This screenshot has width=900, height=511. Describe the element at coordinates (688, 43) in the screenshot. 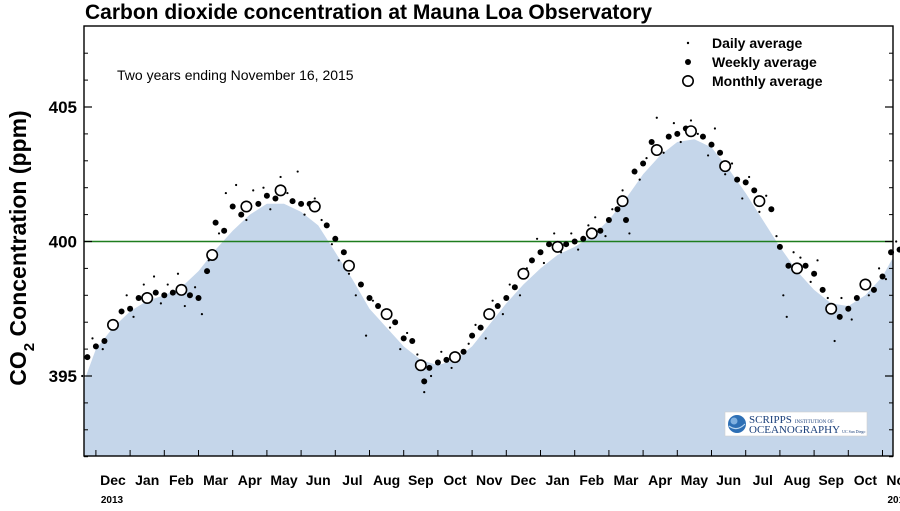

I see `legend-daily-marker` at that location.